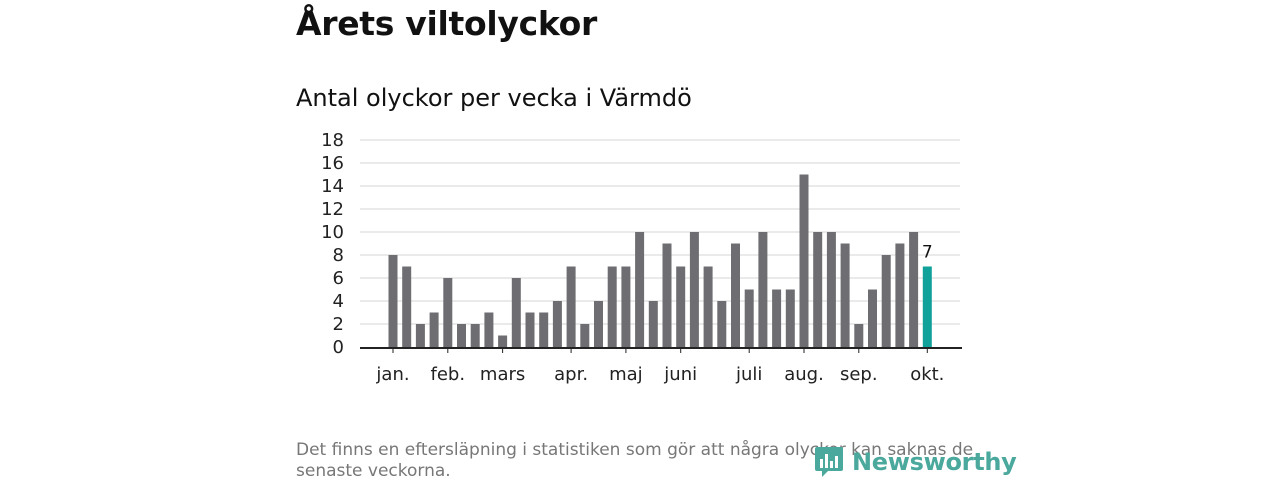  Describe the element at coordinates (571, 374) in the screenshot. I see `x-tick-label: apr.` at that location.